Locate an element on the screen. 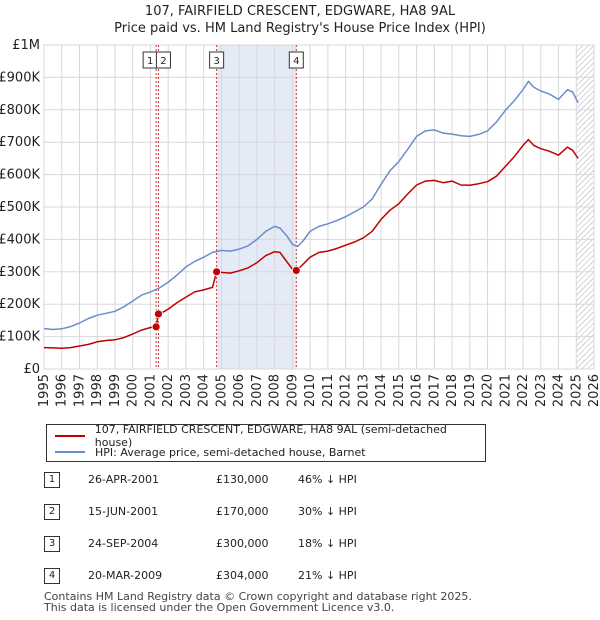 This screenshot has height=620, width=600. transaction-hpi-diff: 46% ↓ HPI is located at coordinates (327, 479).